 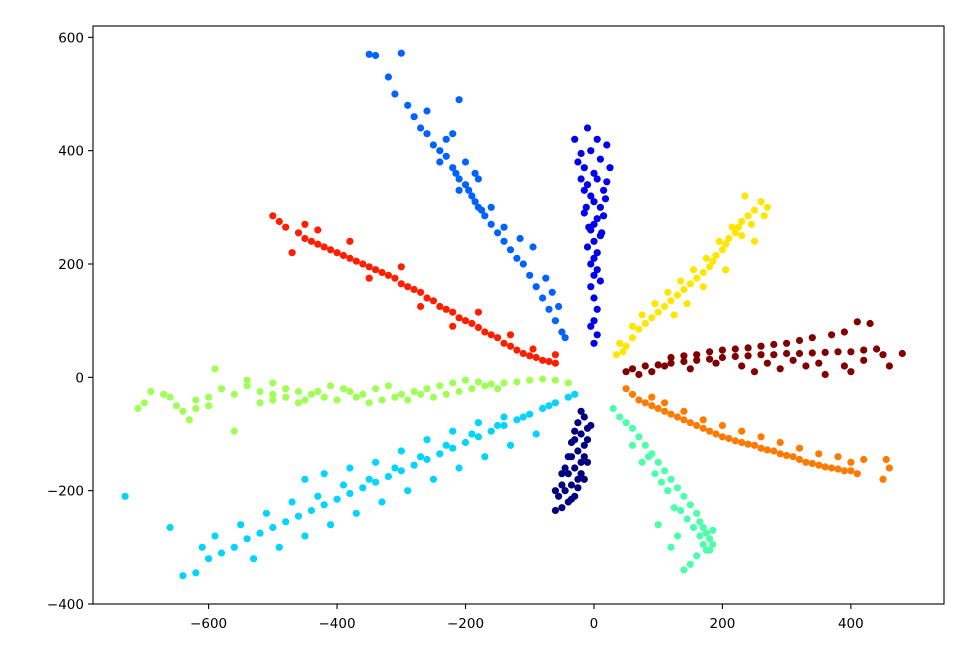 I want to click on x-tick-label: −600, so click(x=208, y=624).